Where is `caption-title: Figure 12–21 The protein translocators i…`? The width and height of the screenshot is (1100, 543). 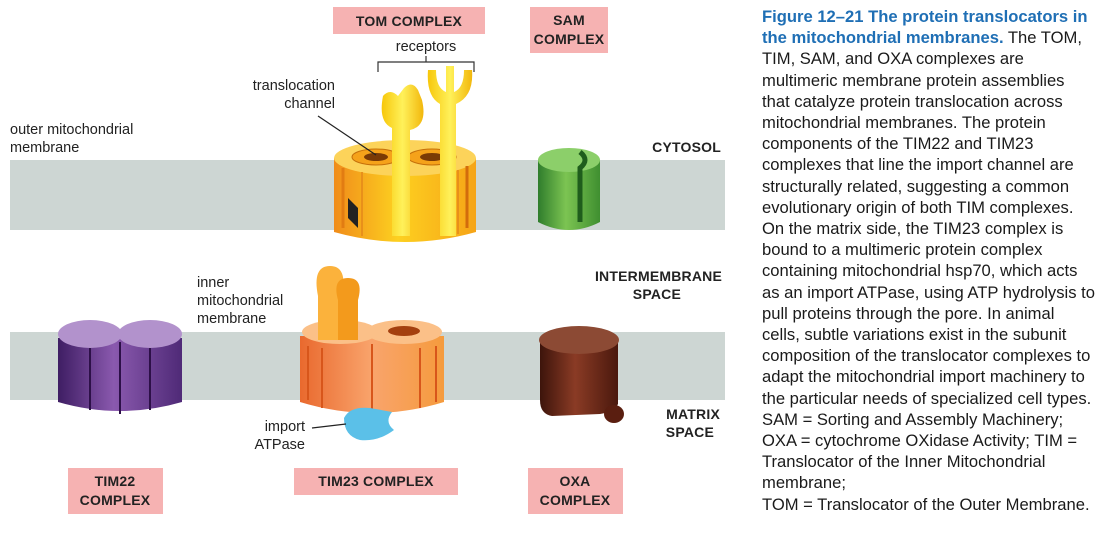 caption-title: Figure 12–21 The protein translocators i… is located at coordinates (925, 27).